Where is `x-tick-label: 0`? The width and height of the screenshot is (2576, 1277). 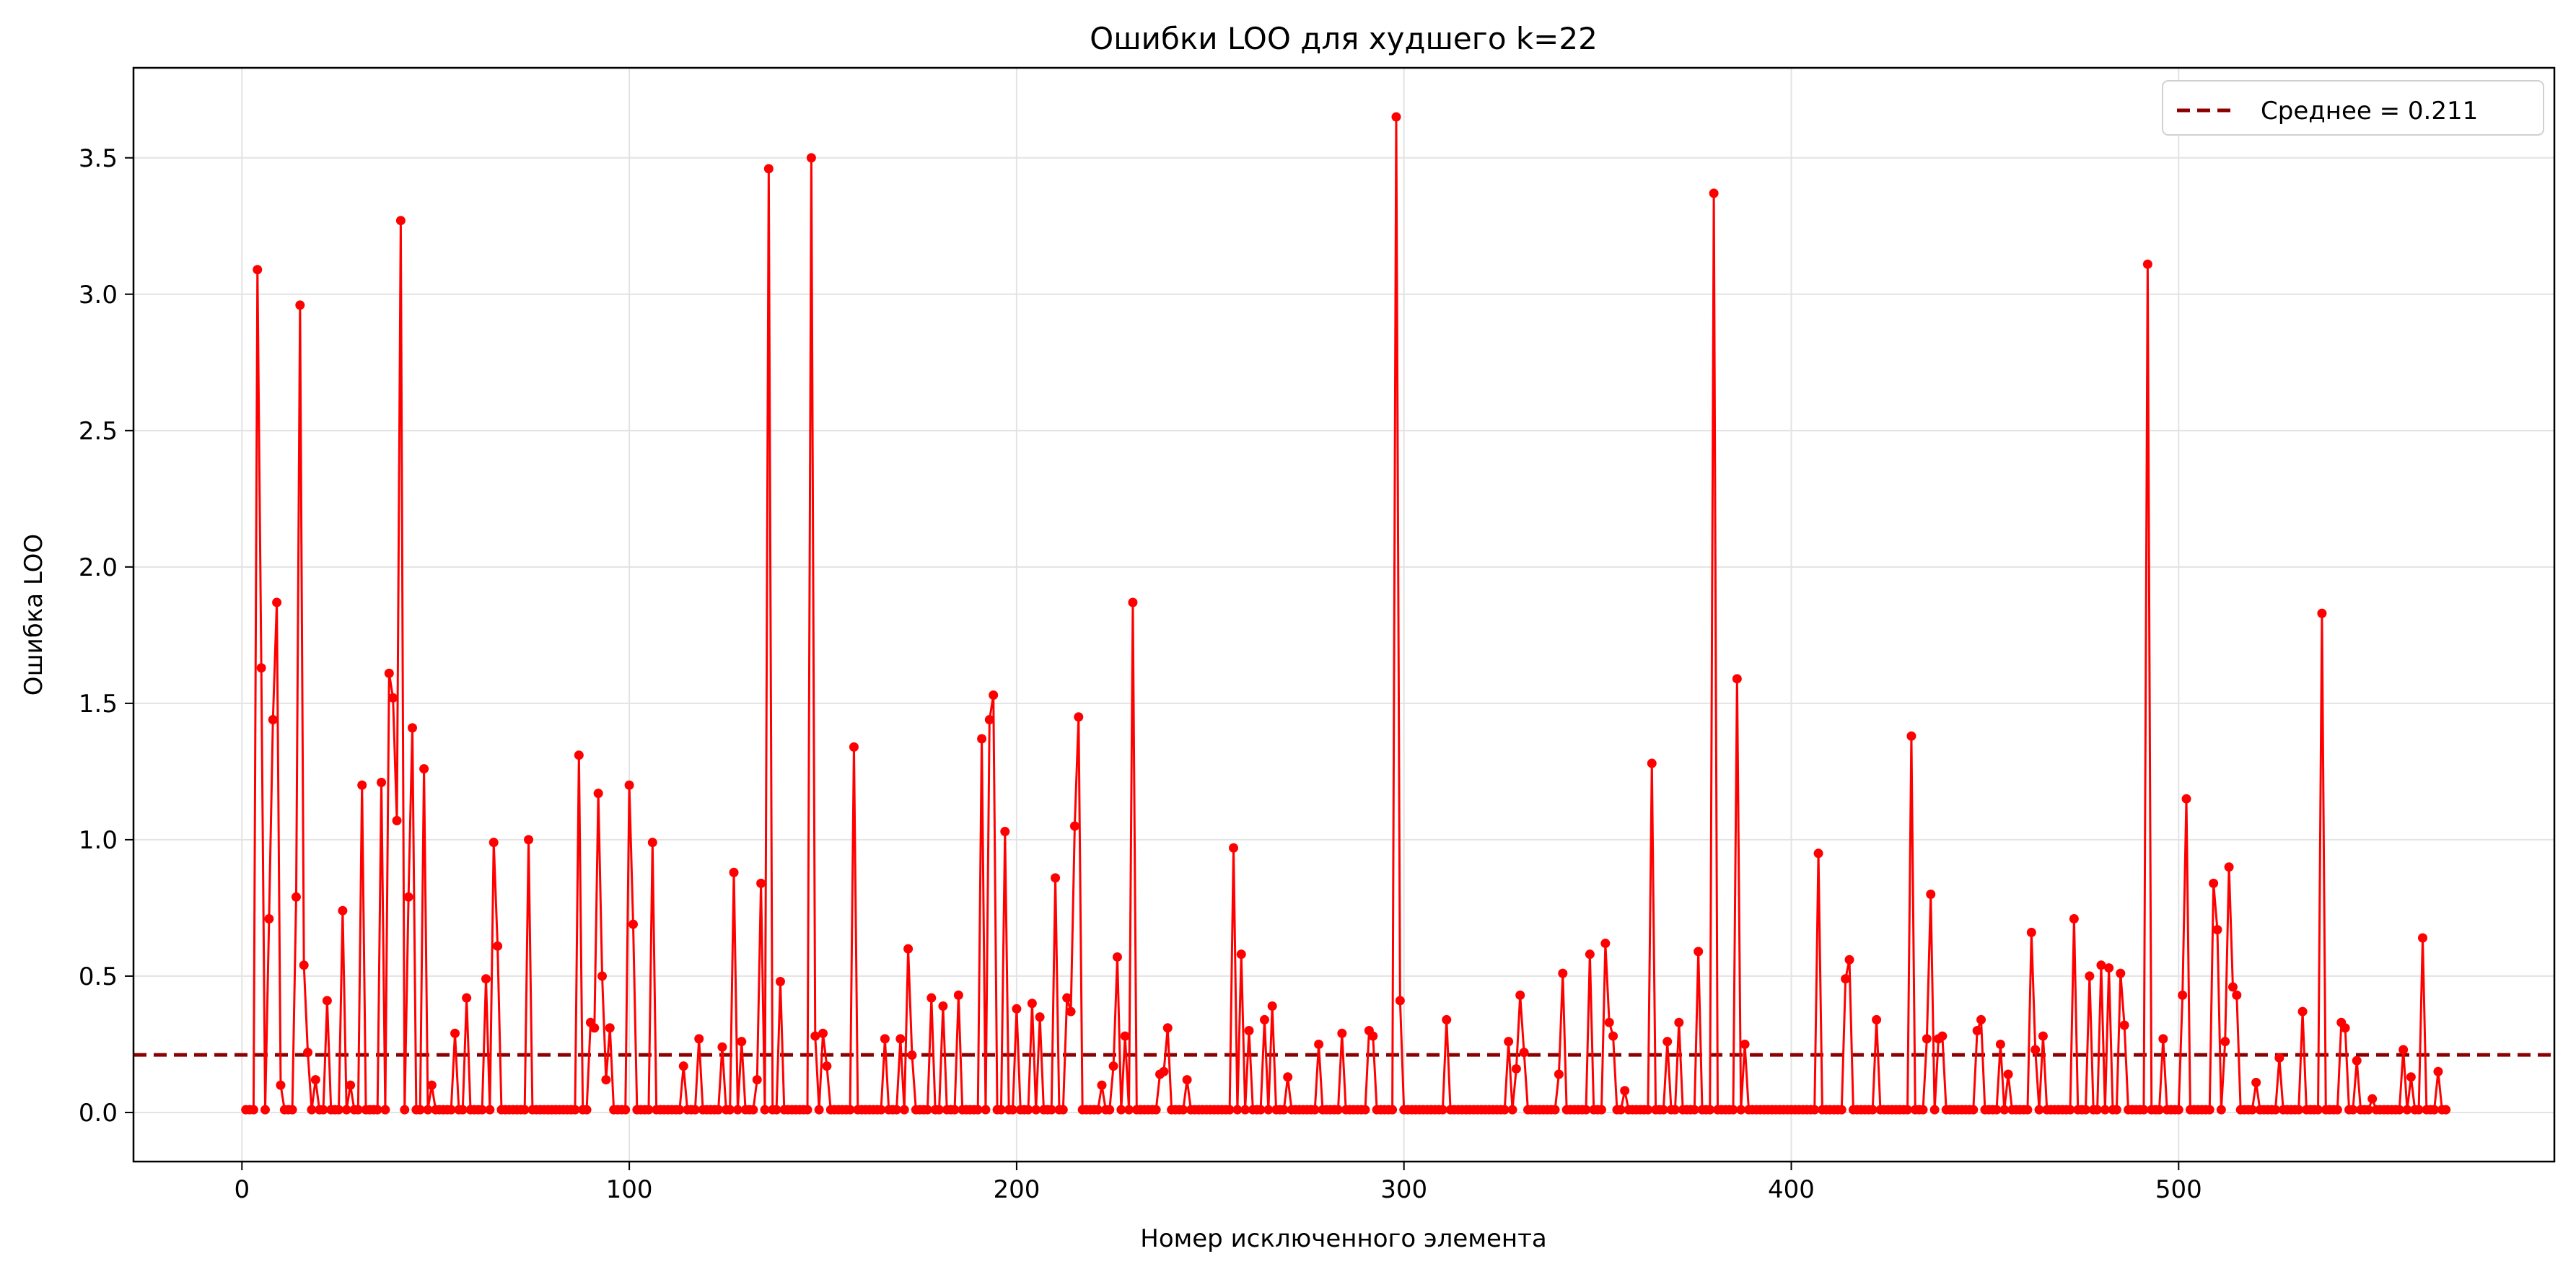
x-tick-label: 0 is located at coordinates (242, 1190).